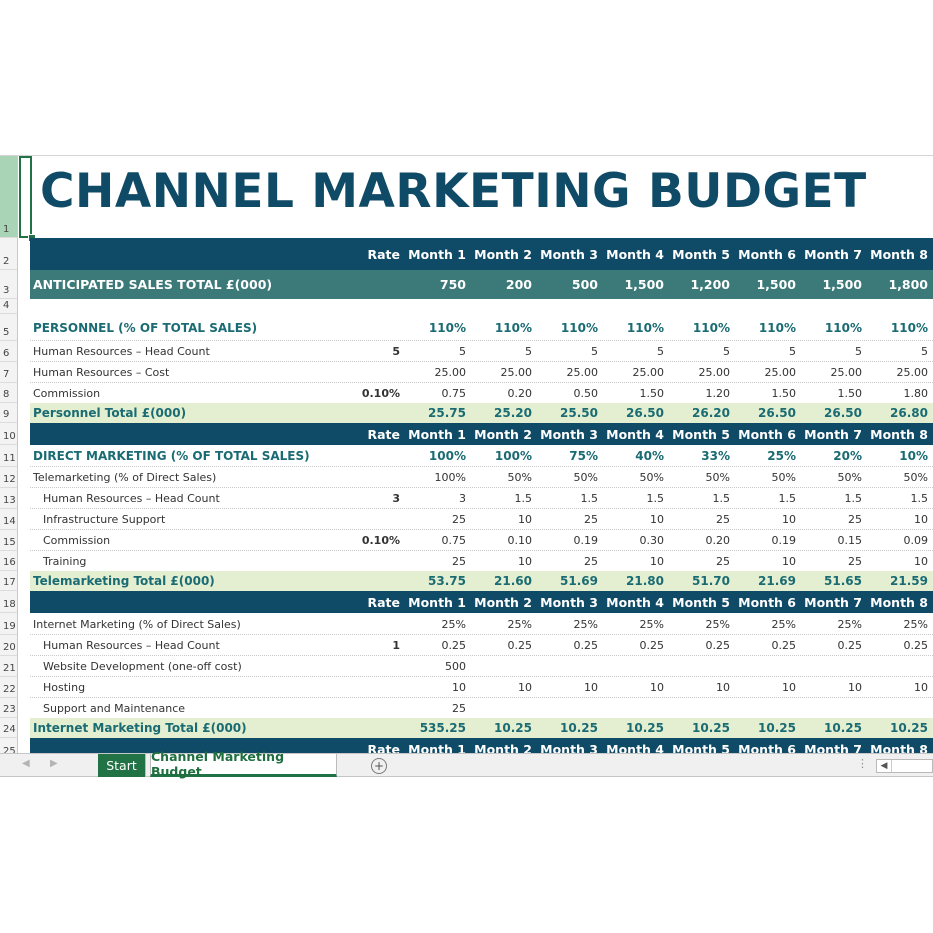 The height and width of the screenshot is (933, 933). Describe the element at coordinates (850, 645) in the screenshot. I see `internet-hr-count-m7: 0.25` at that location.